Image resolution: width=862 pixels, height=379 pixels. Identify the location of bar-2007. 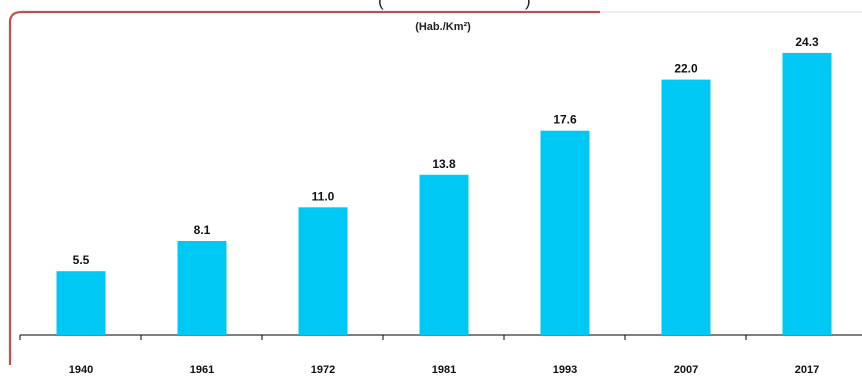
(686, 207).